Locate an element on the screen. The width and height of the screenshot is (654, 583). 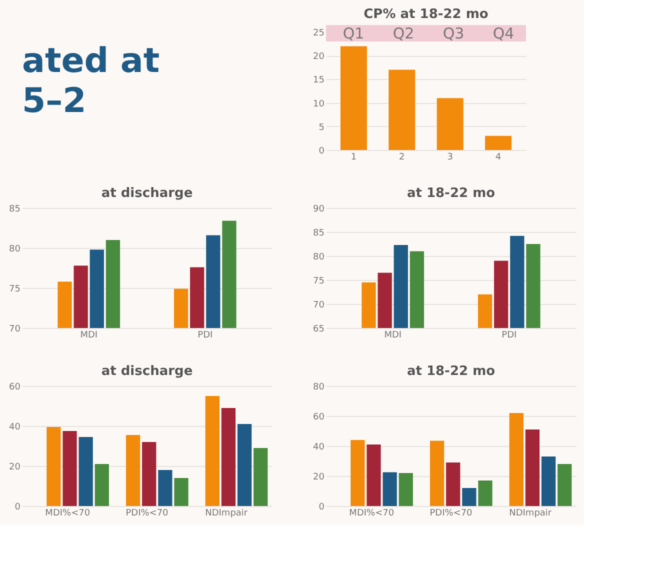
x-tick-label: 1 is located at coordinates (353, 157).